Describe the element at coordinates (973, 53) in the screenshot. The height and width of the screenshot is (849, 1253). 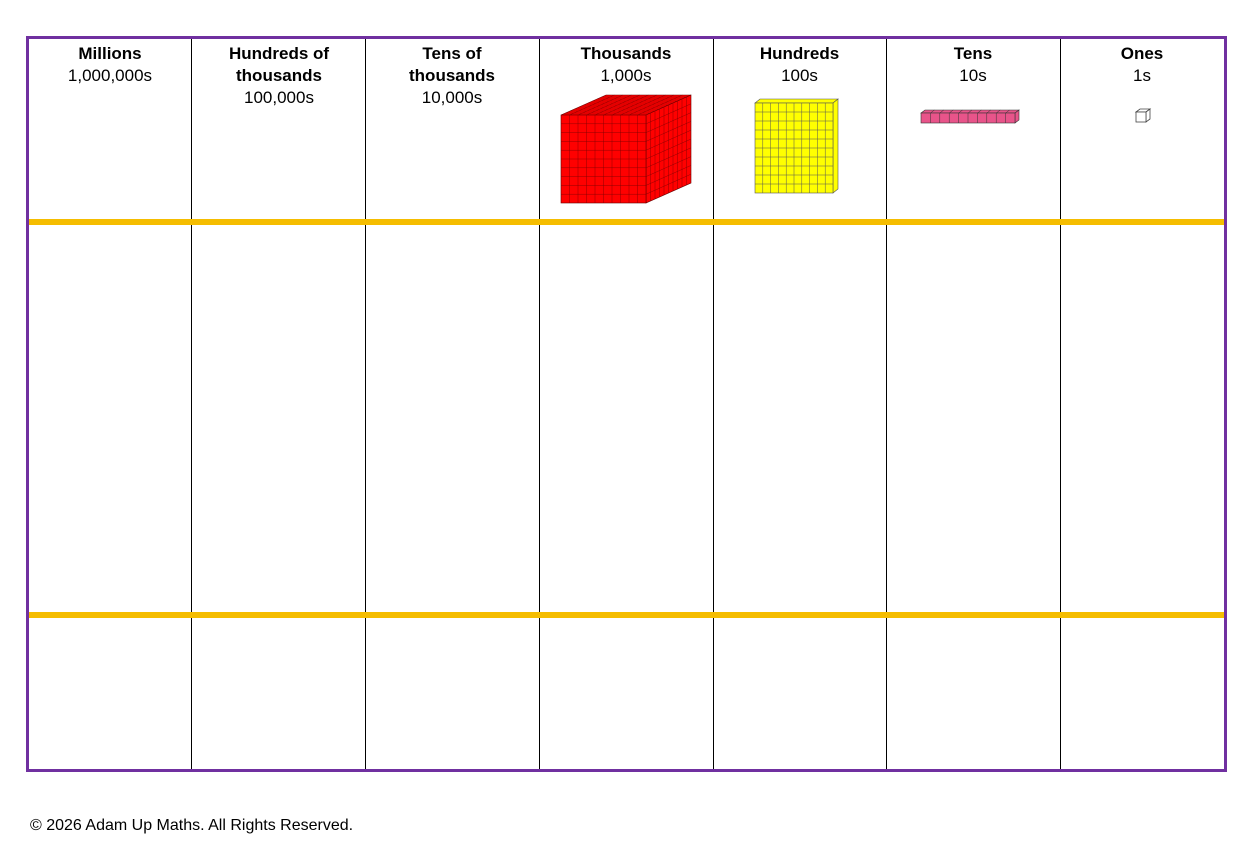
I see `column-name: Tens` at that location.